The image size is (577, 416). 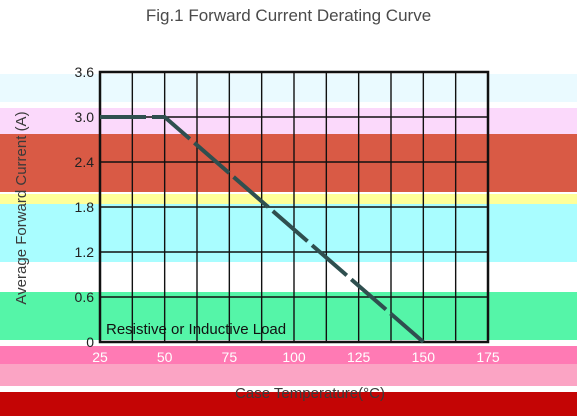 I want to click on x-tick-label: 150, so click(x=424, y=357).